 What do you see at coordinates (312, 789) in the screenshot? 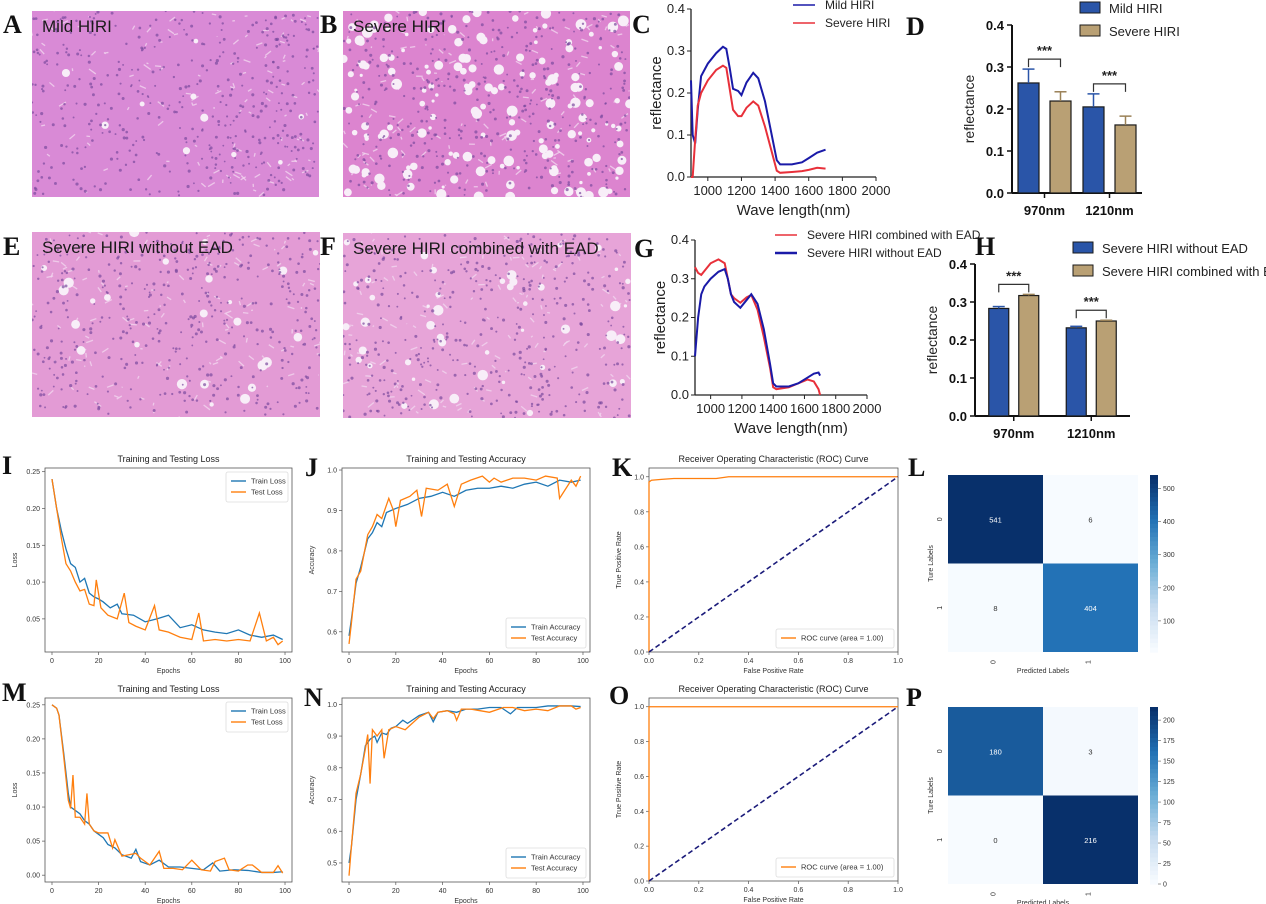
I see `y-axis-label: Accuracy` at bounding box center [312, 789].